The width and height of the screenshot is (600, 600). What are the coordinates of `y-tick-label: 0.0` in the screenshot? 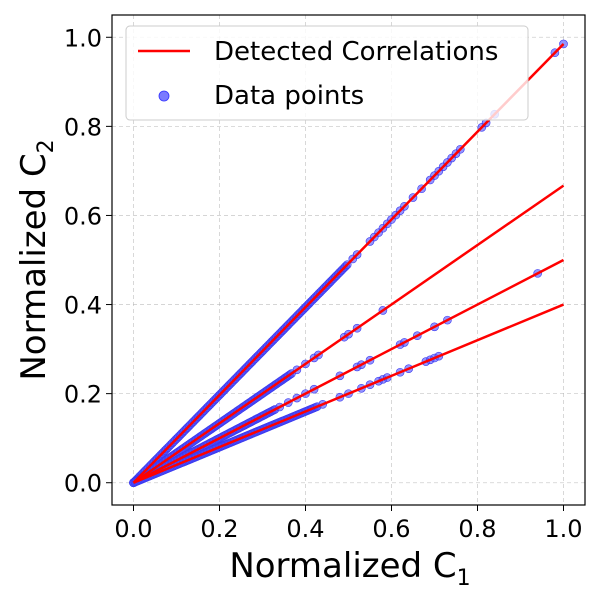 It's located at (83, 484).